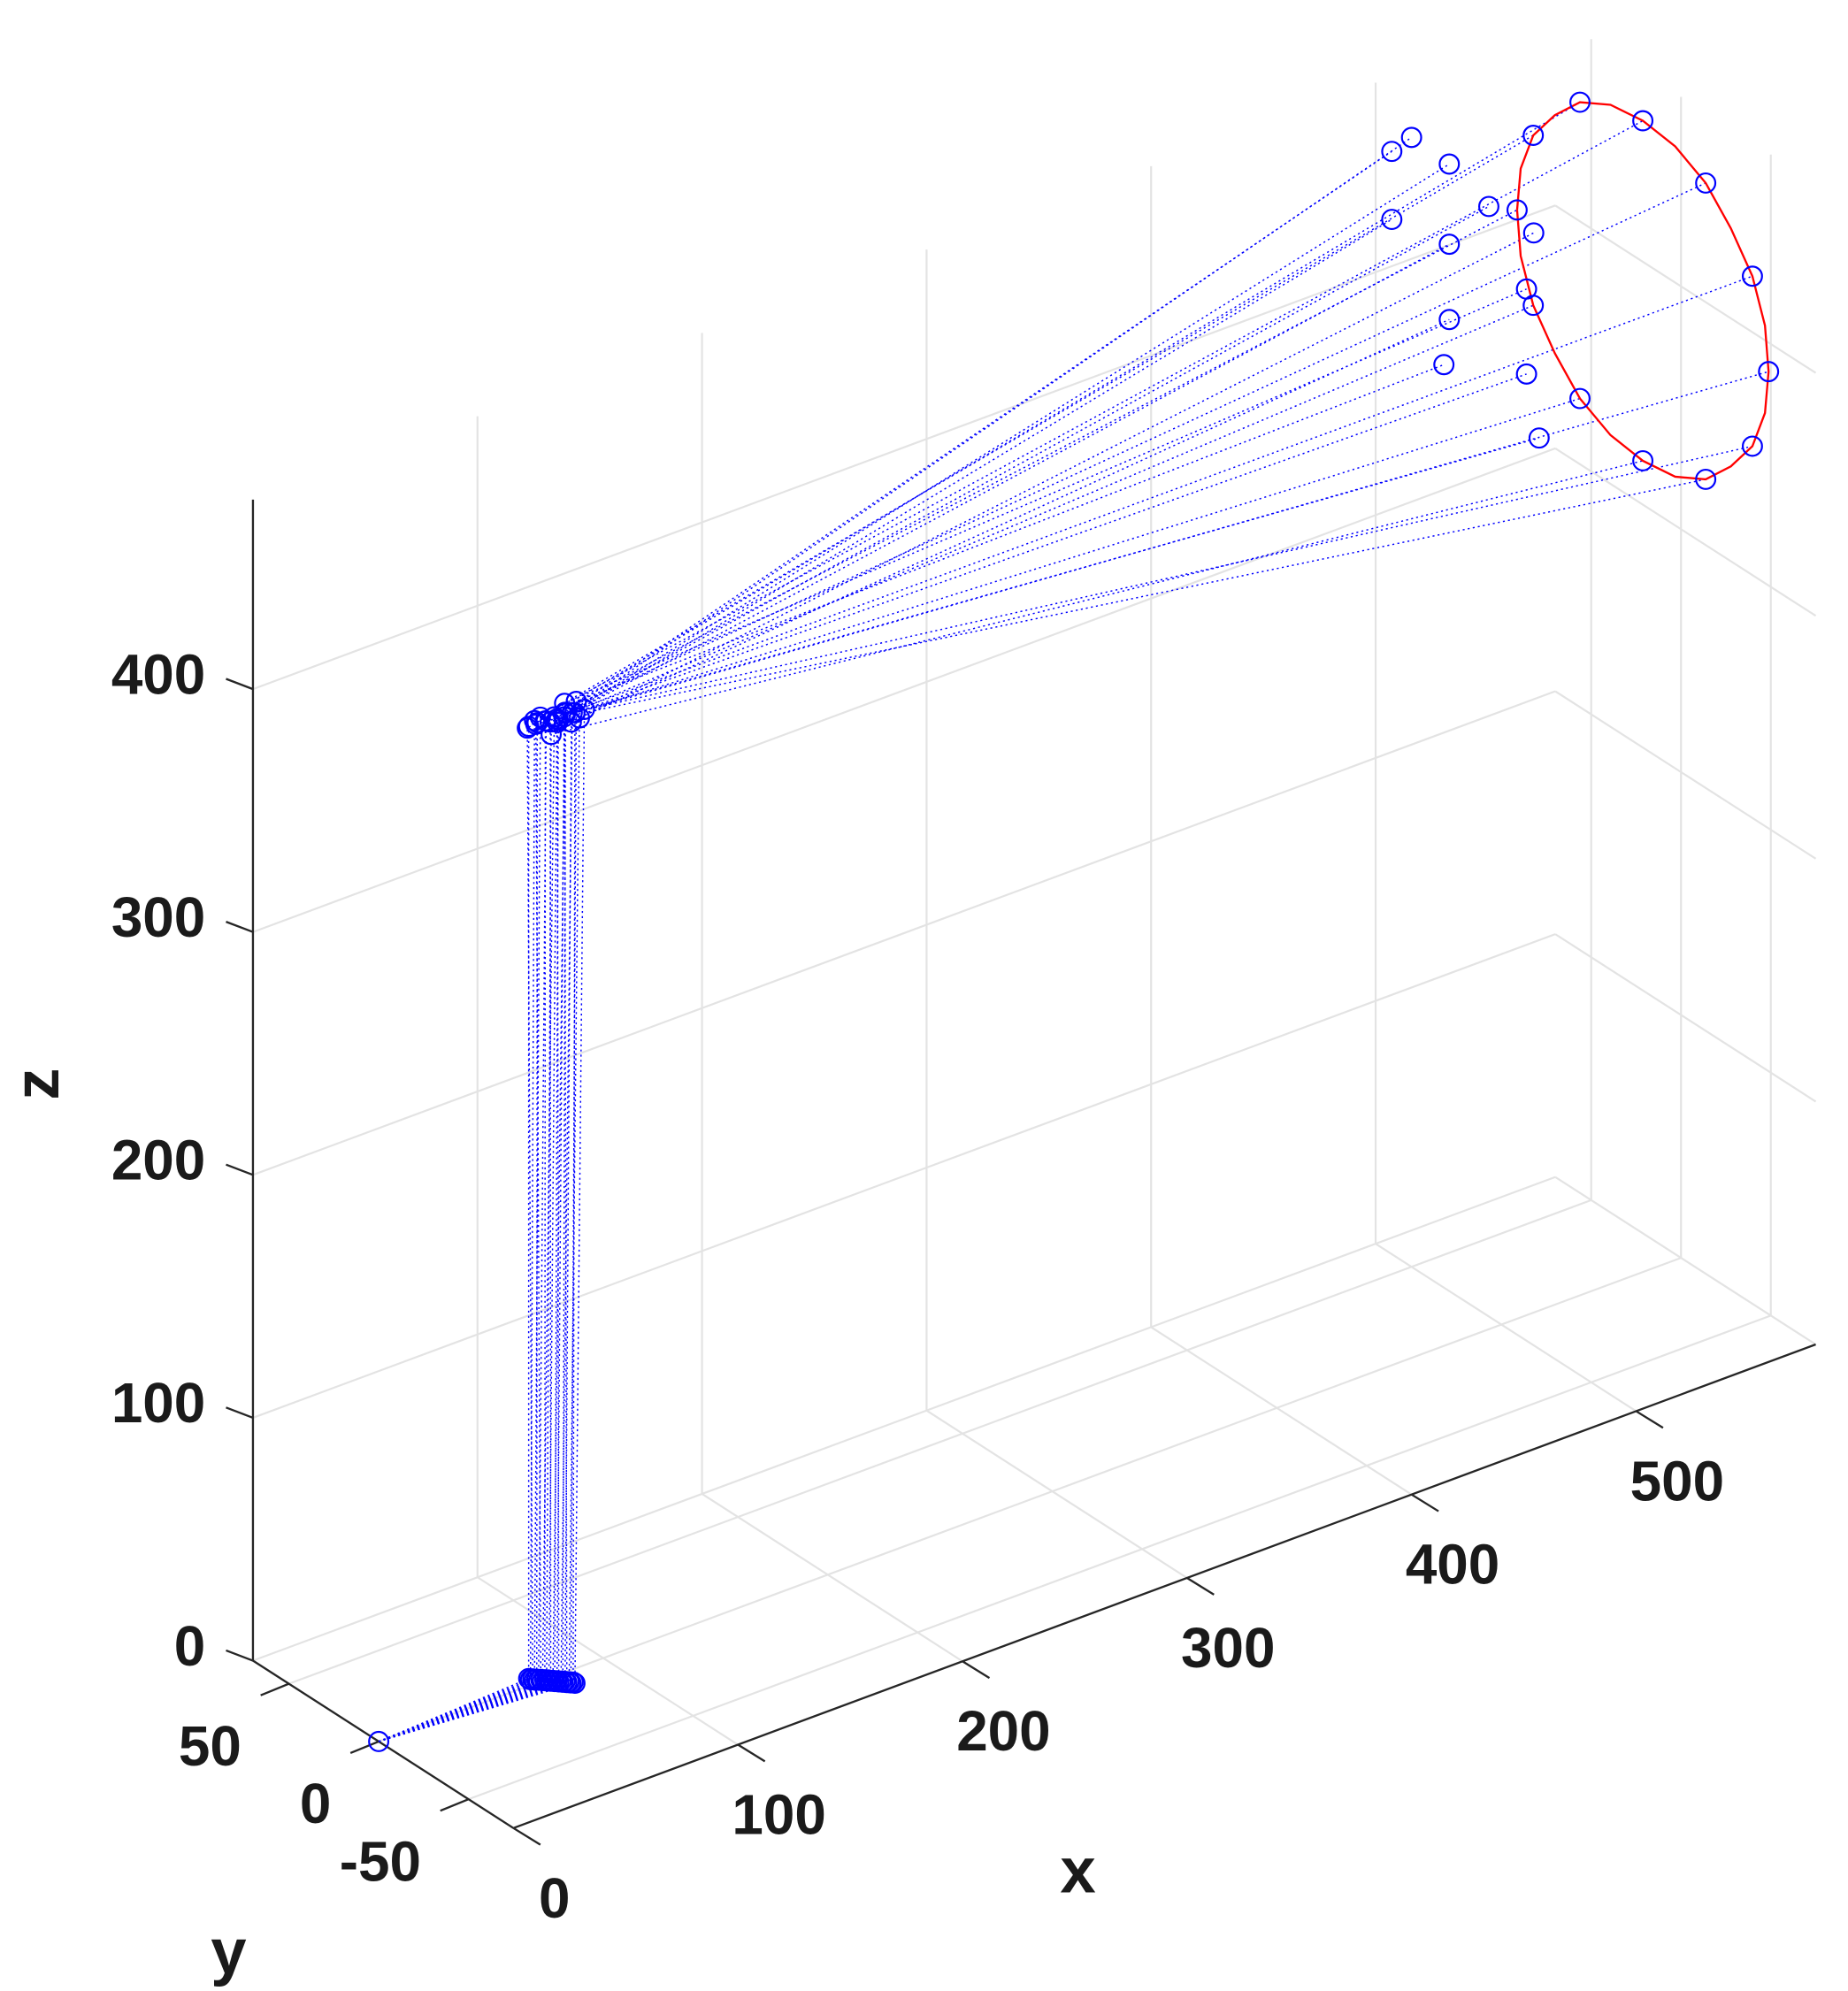  Describe the element at coordinates (1452, 1565) in the screenshot. I see `x-tick-label: 400` at that location.